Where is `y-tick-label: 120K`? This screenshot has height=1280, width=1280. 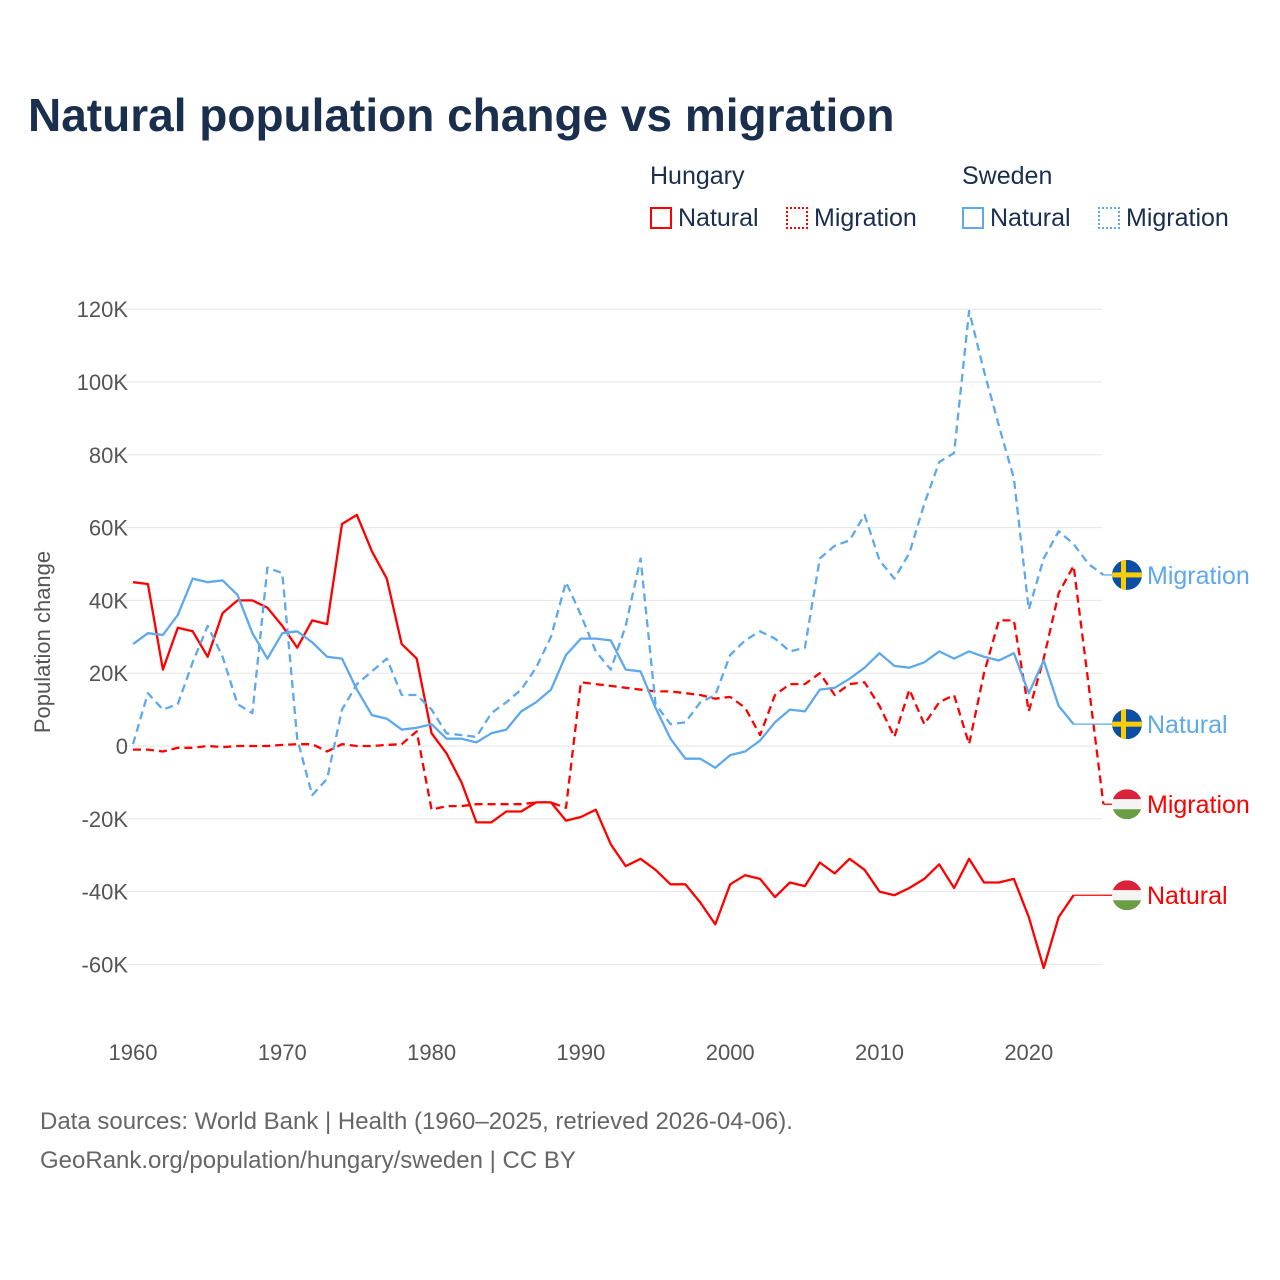 y-tick-label: 120K is located at coordinates (103, 309).